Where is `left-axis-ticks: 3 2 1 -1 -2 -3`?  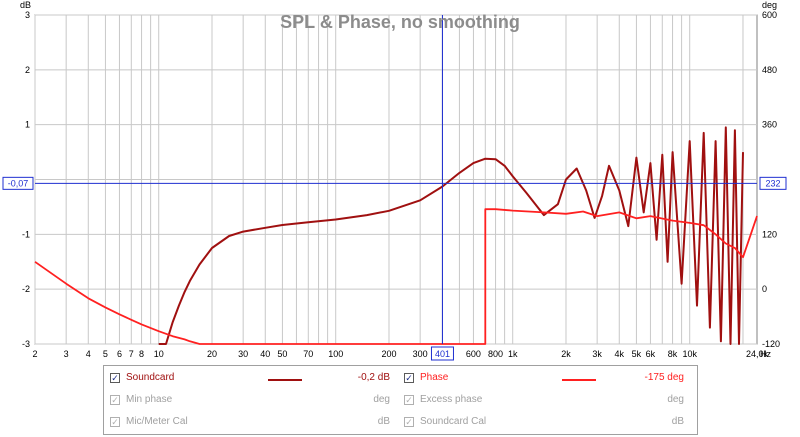 left-axis-ticks: 3 2 1 -1 -2 -3 is located at coordinates (26, 179).